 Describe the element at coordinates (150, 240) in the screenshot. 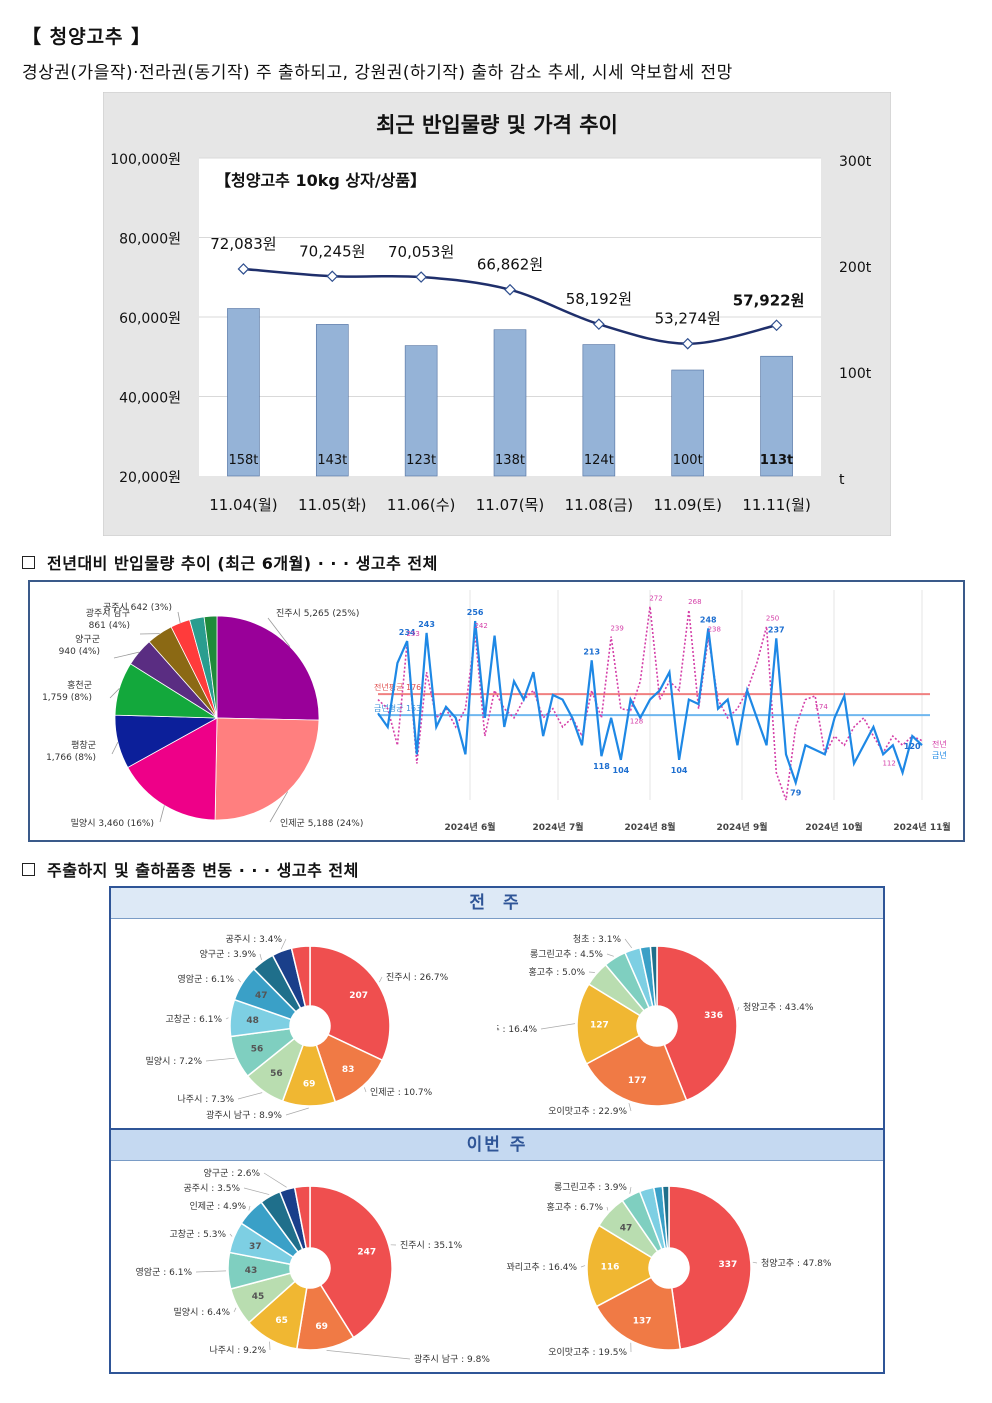

I see `left-axis-tick: 80,000원` at that location.